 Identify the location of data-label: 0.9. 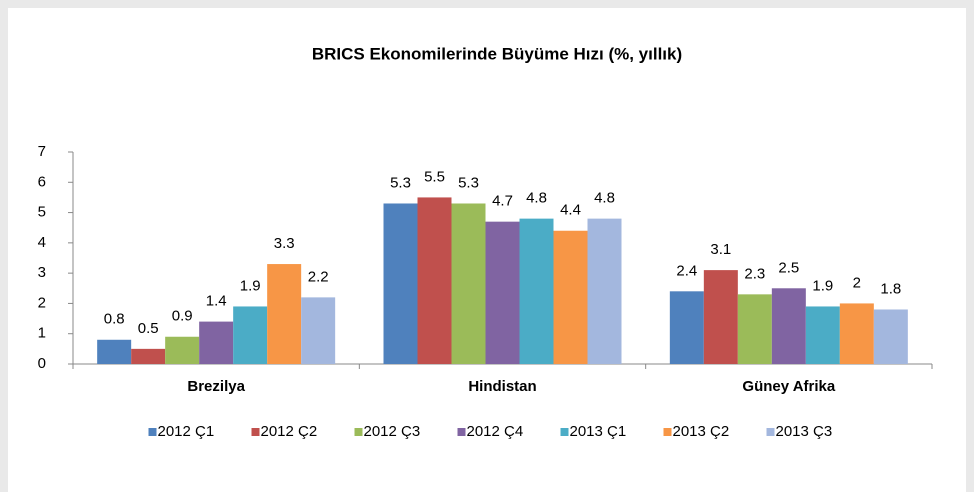
(182, 316).